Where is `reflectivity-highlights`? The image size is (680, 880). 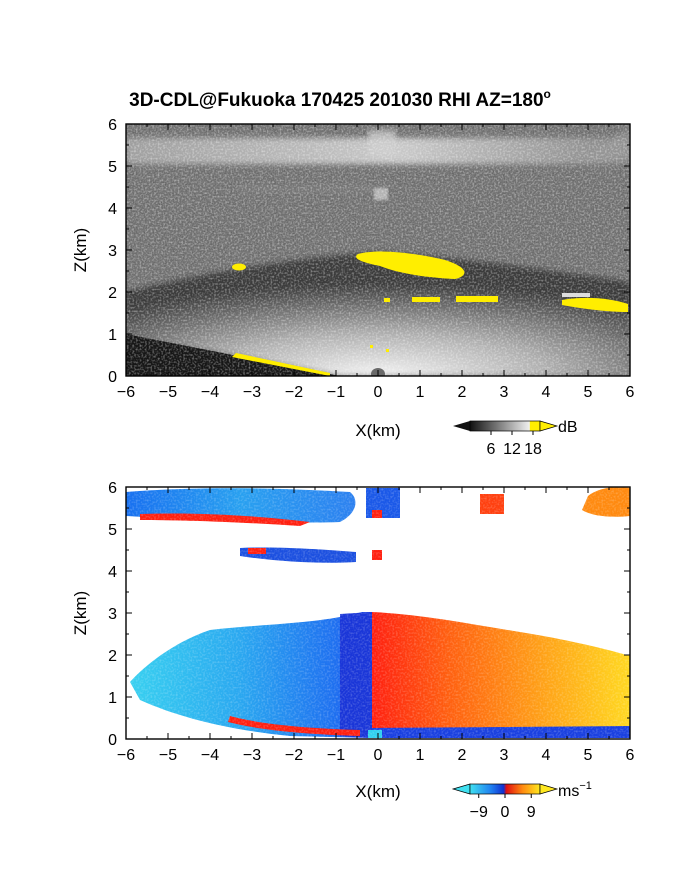 reflectivity-highlights is located at coordinates (430, 313).